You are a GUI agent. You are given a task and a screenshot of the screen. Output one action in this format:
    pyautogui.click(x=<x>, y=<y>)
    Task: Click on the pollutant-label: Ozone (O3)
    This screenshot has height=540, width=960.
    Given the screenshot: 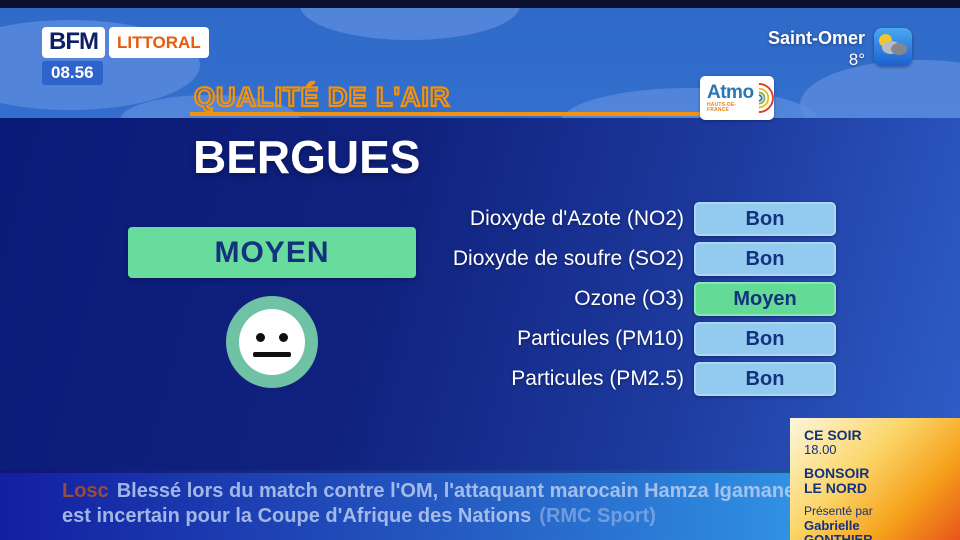 What is the action you would take?
    pyautogui.click(x=629, y=298)
    